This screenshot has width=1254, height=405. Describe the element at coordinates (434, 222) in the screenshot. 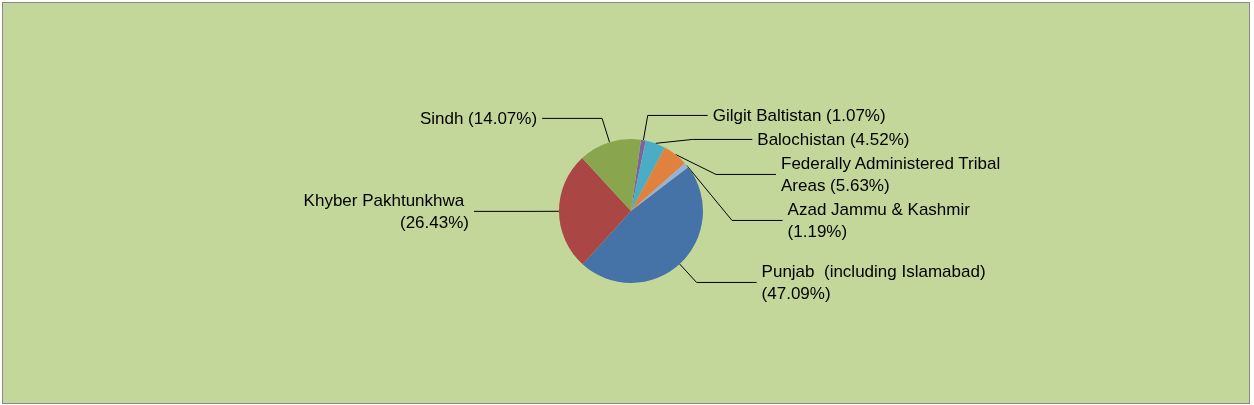

I see `data-label: (26.43%)` at that location.